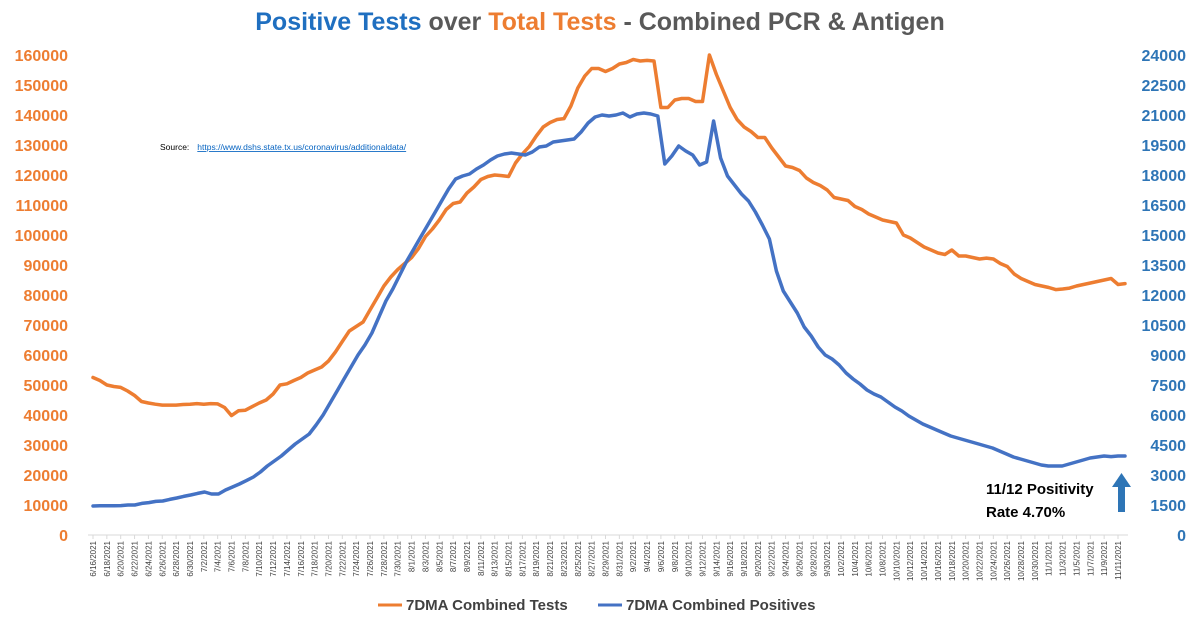 The image size is (1200, 622). What do you see at coordinates (46, 446) in the screenshot?
I see `y-left-tick-label: 30000` at bounding box center [46, 446].